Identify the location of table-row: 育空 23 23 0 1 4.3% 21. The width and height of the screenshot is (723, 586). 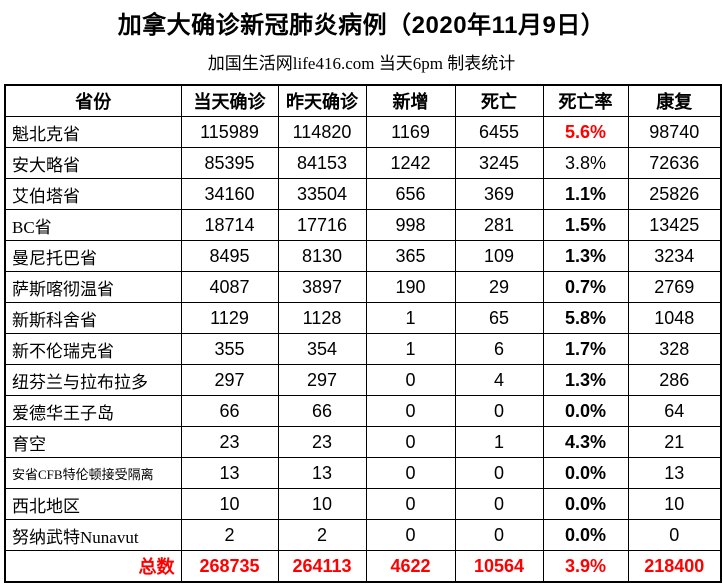
(363, 442).